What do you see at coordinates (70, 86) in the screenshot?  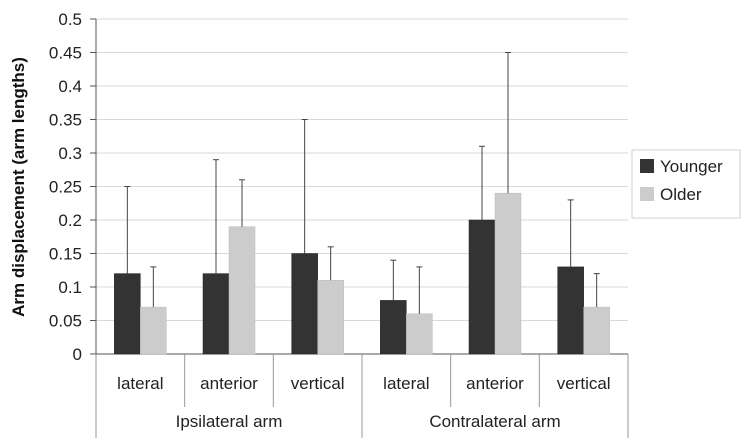 I see `y-tick-label: 0.4` at bounding box center [70, 86].